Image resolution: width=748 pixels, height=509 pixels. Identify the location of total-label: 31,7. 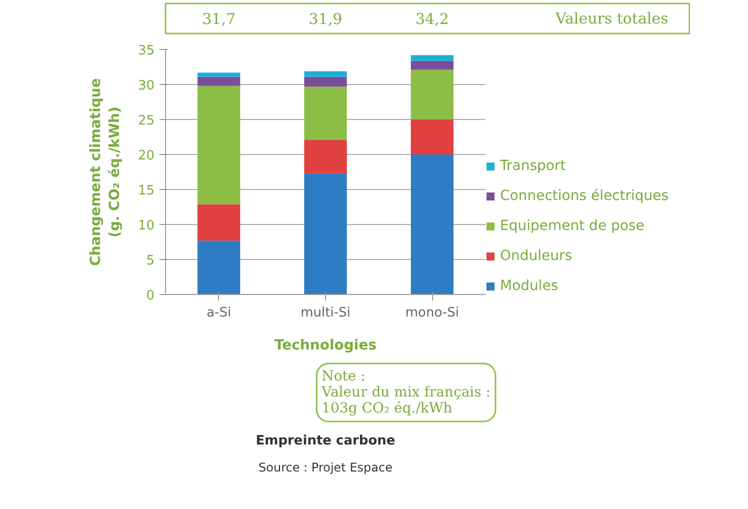
(219, 19).